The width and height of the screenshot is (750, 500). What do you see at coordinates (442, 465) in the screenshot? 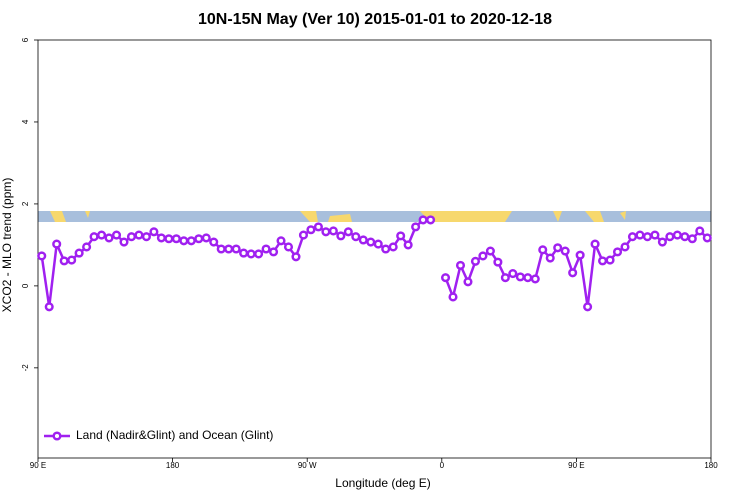
I see `x-tick-label: 0` at bounding box center [442, 465].